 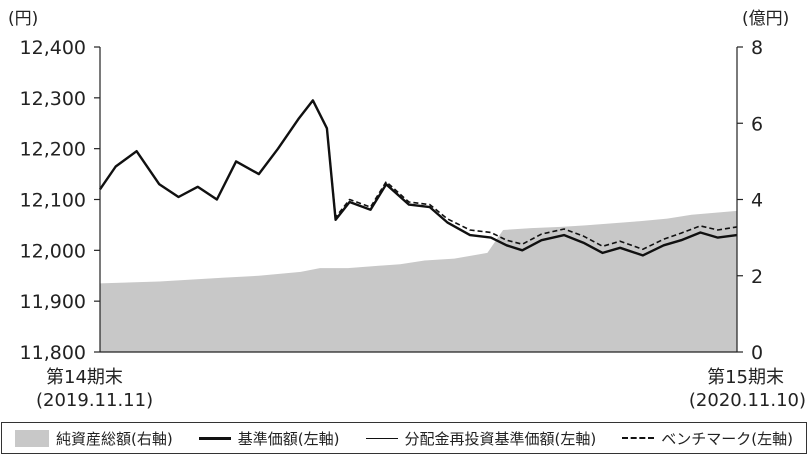 What do you see at coordinates (53, 99) in the screenshot?
I see `left-tick-label: 12,300` at bounding box center [53, 99].